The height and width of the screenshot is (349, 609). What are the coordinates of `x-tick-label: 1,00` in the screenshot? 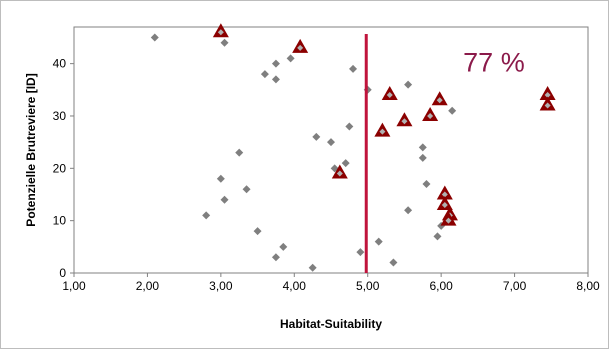 It's located at (74, 286).